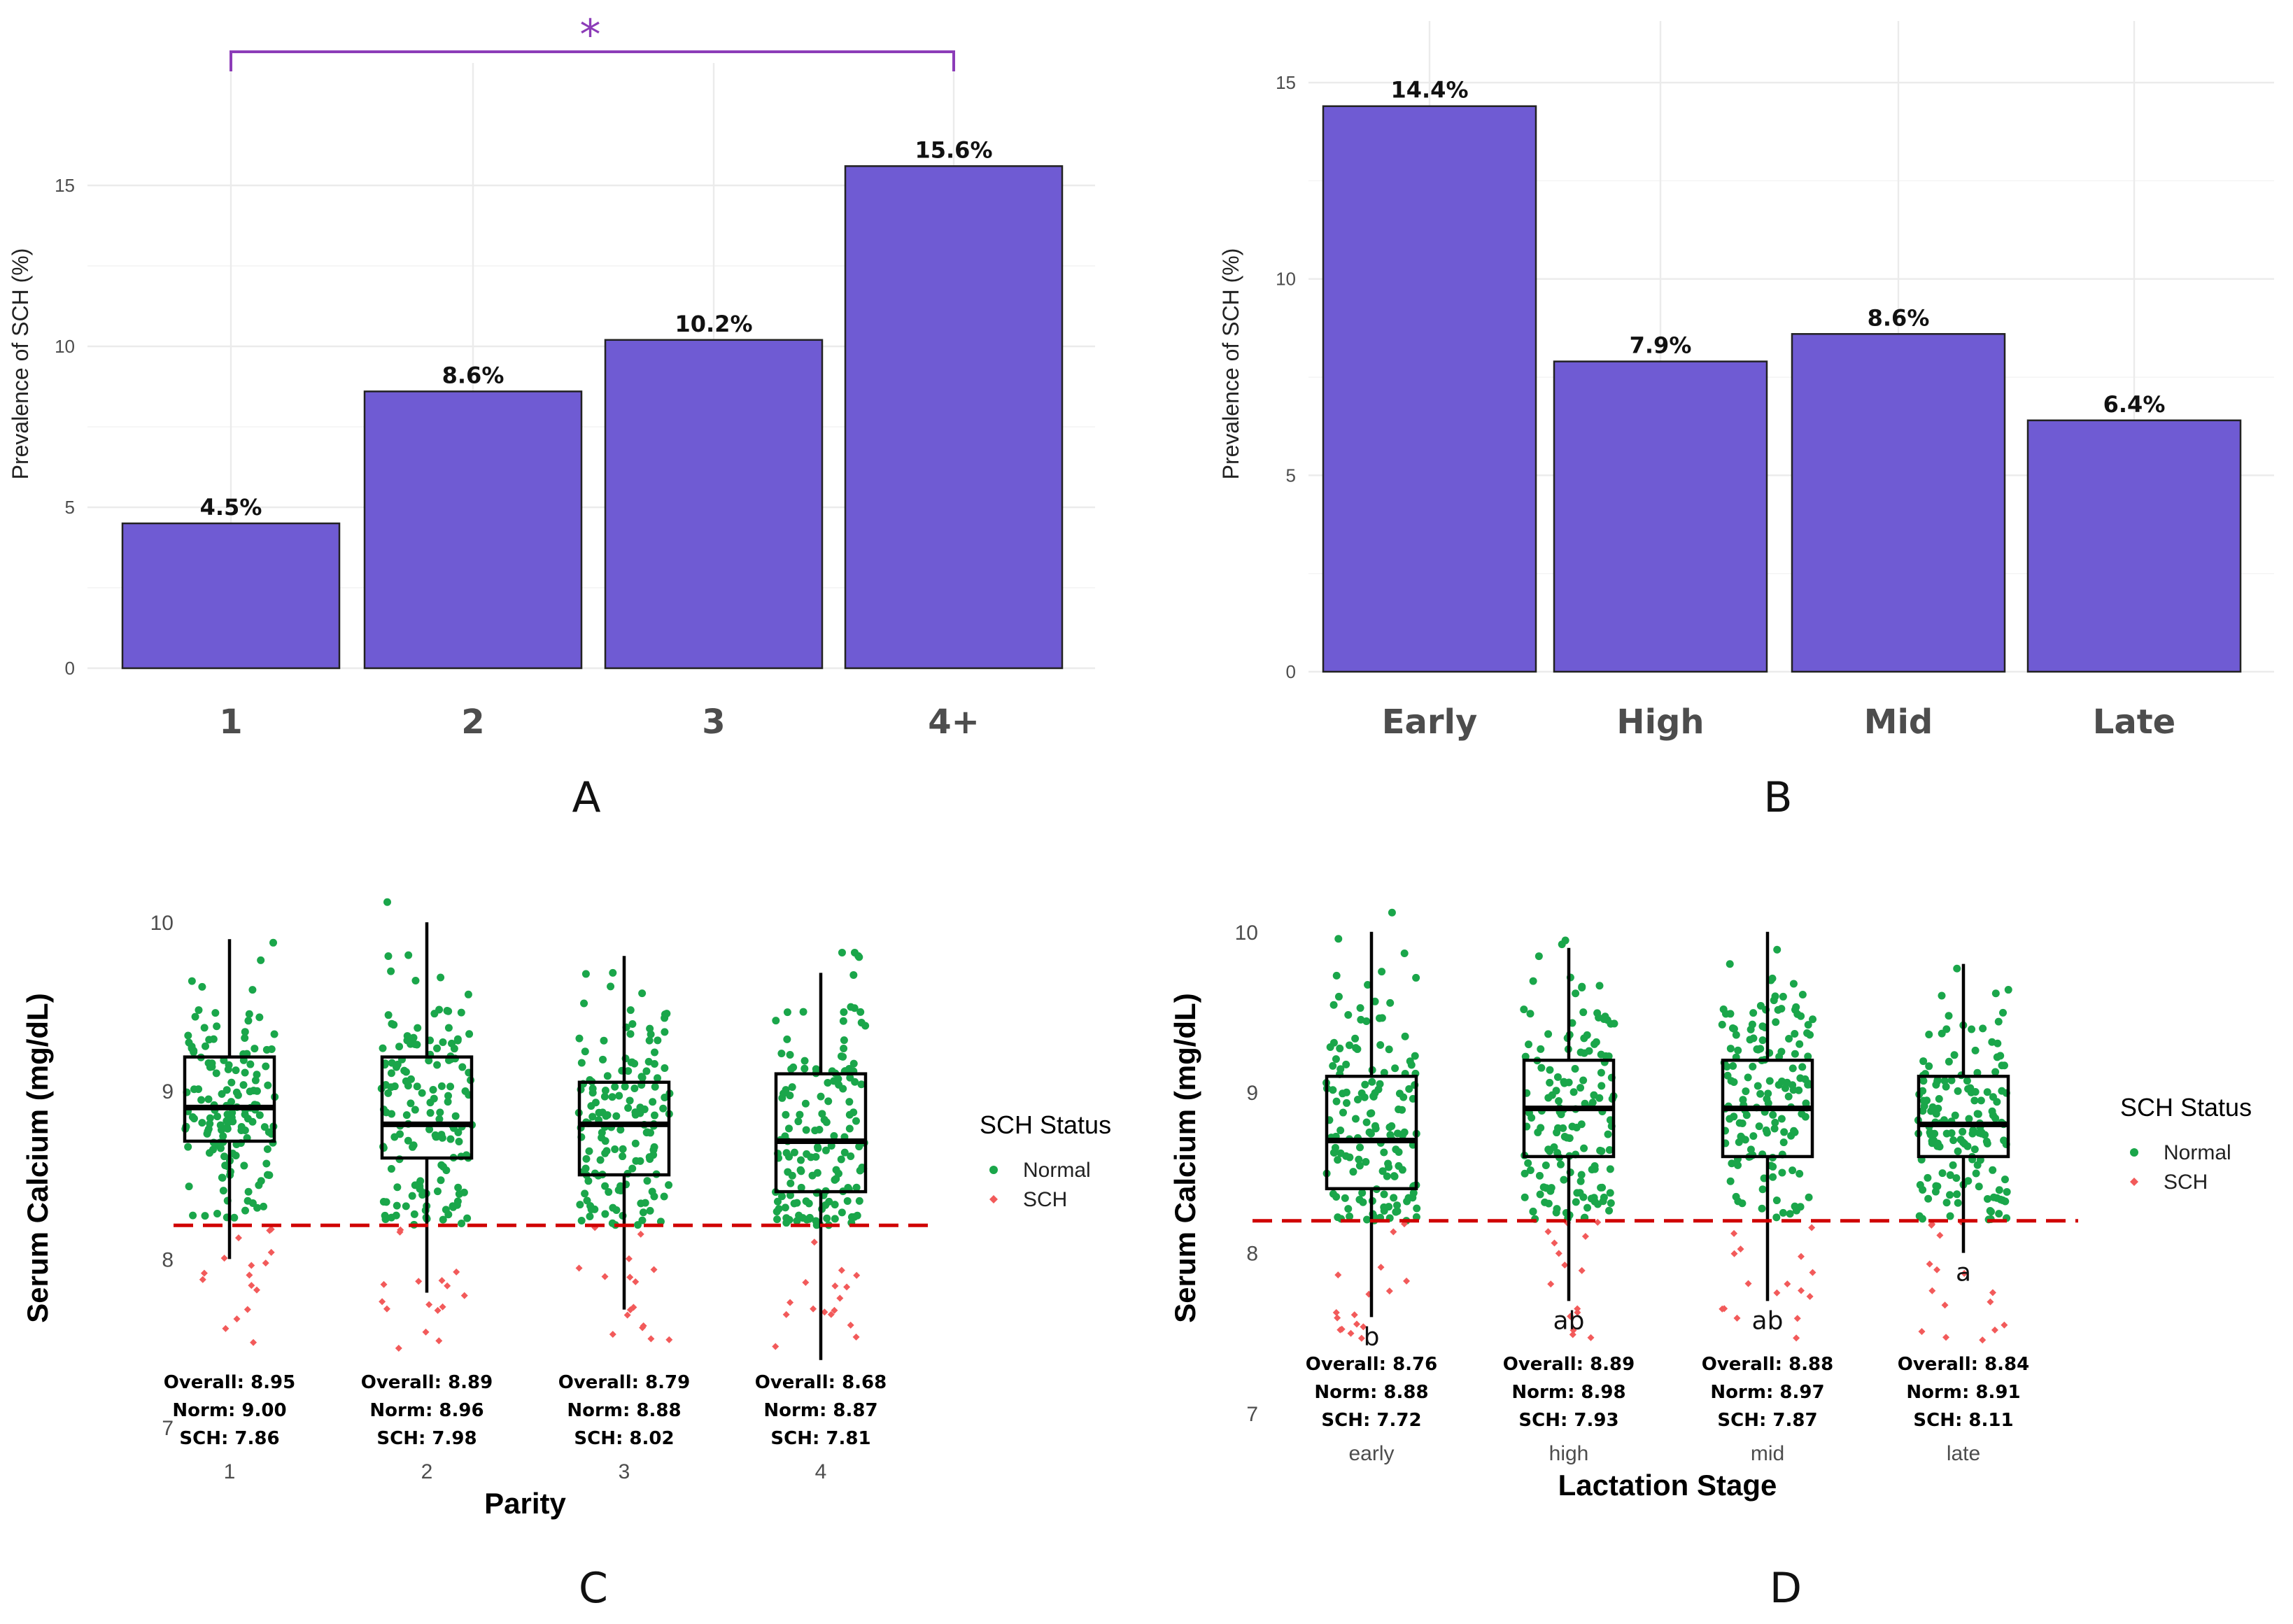  Describe the element at coordinates (230, 722) in the screenshot. I see `x-tick-label: 1` at that location.